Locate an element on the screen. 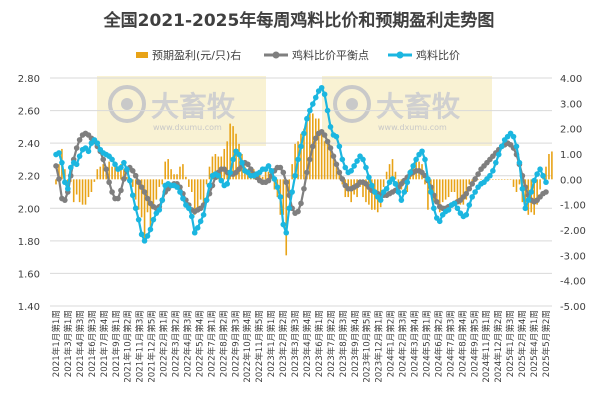 This screenshot has width=598, height=412. x-tick-label: 2023年1月第1周 is located at coordinates (271, 343).